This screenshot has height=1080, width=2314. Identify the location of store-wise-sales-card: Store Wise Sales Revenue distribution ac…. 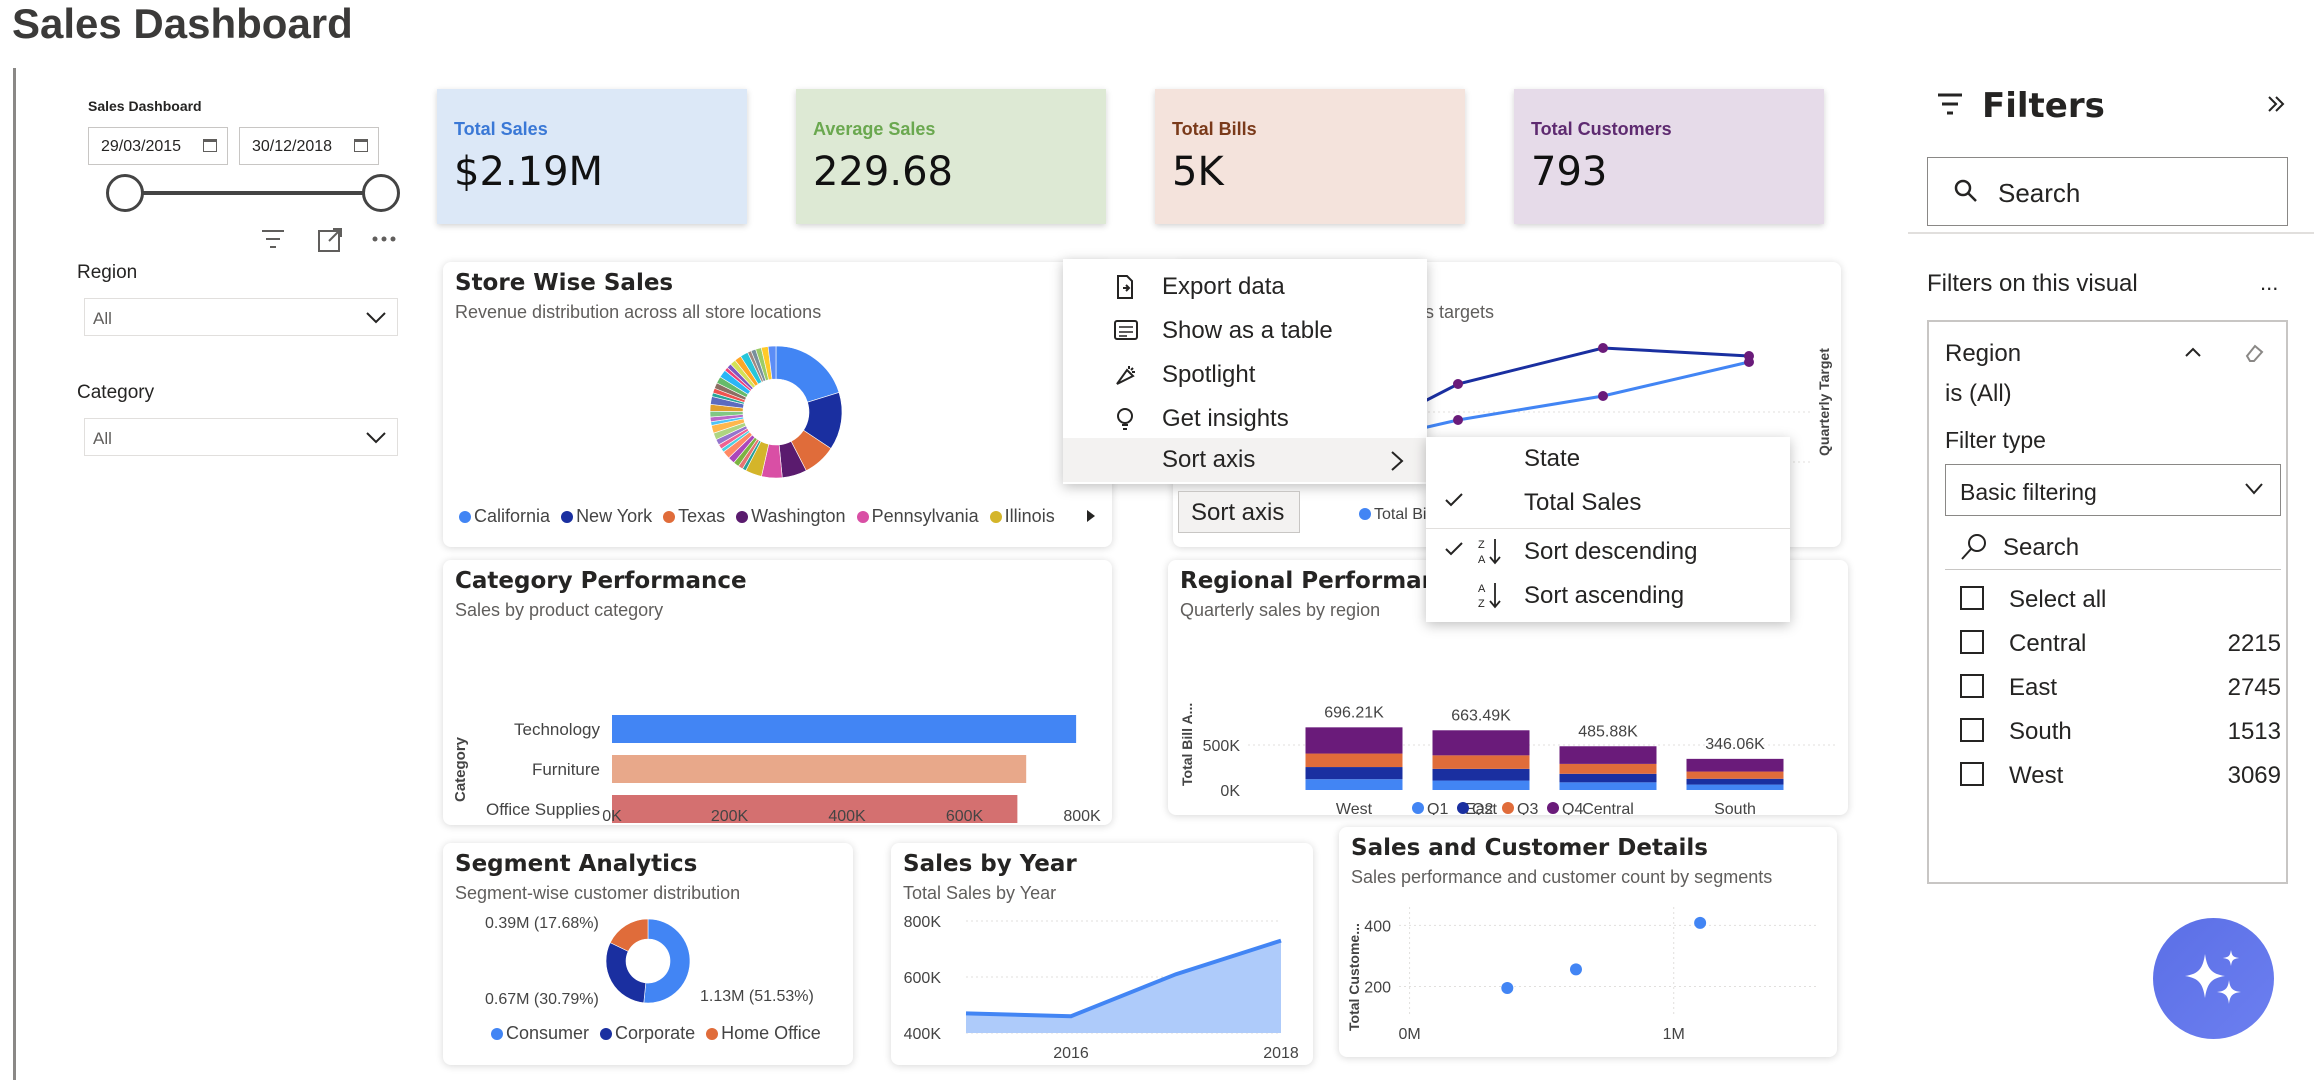
(777, 404).